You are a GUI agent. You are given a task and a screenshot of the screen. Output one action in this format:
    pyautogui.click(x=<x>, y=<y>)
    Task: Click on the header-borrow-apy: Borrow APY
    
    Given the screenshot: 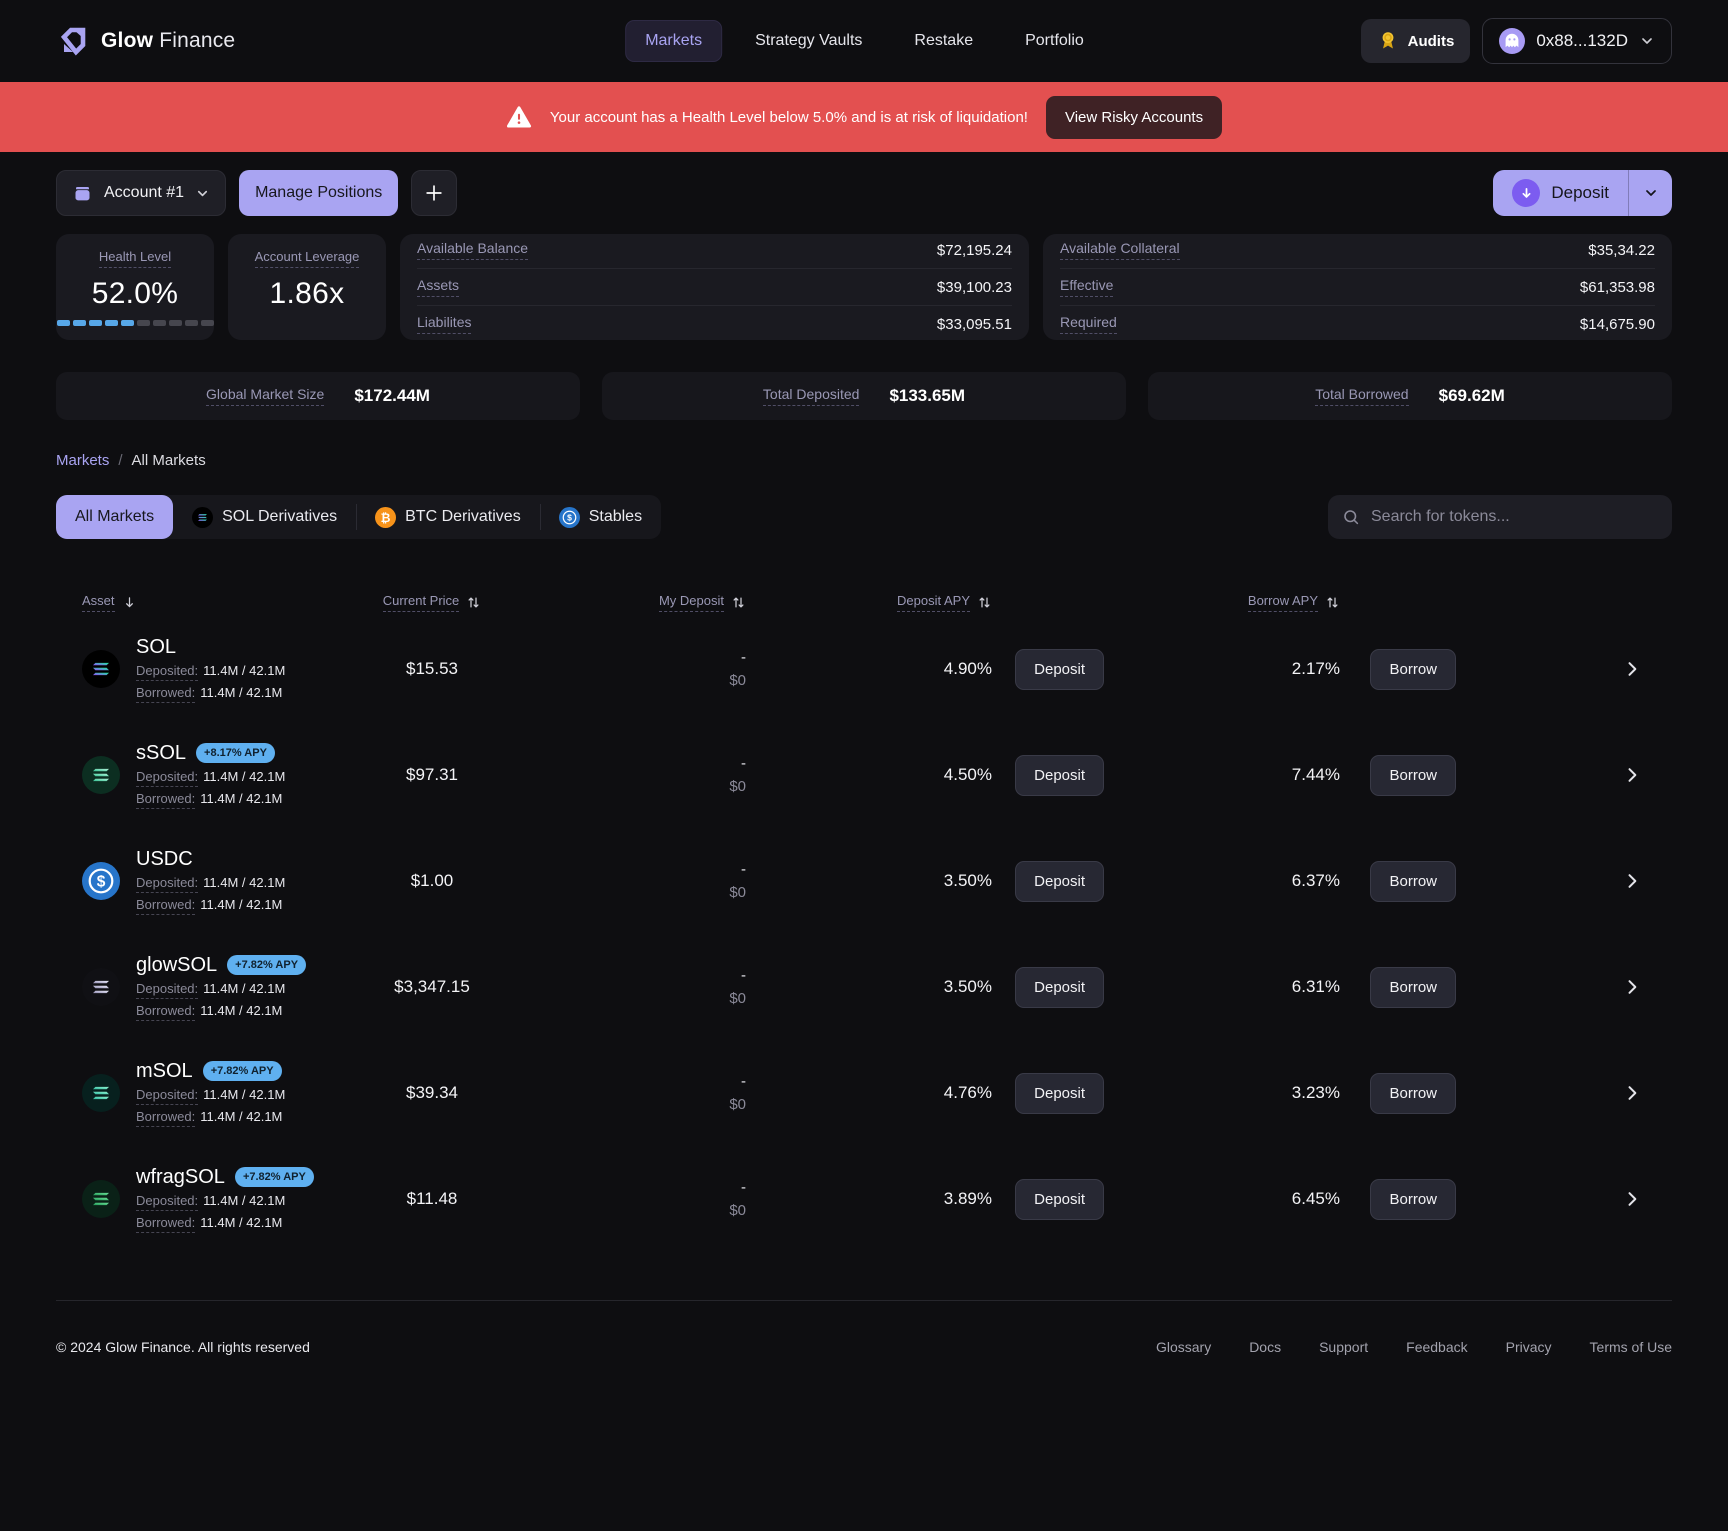 What is the action you would take?
    pyautogui.click(x=1222, y=602)
    